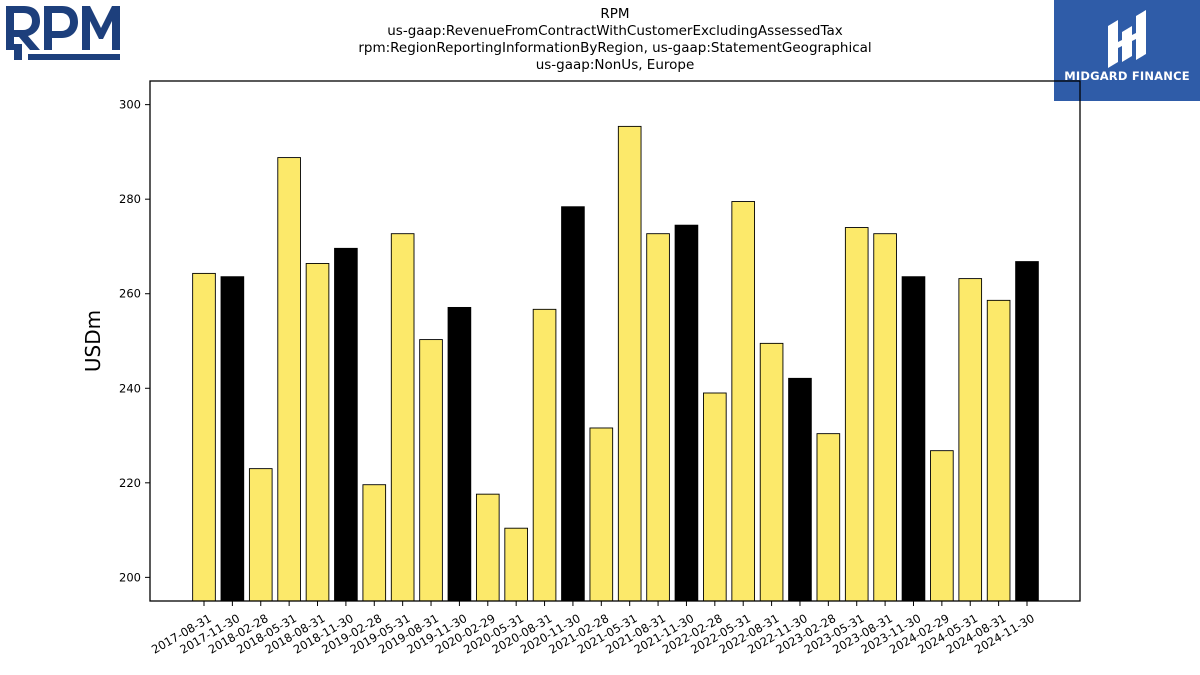 The image size is (1200, 675). What do you see at coordinates (130, 199) in the screenshot?
I see `y-tick-label: 280` at bounding box center [130, 199].